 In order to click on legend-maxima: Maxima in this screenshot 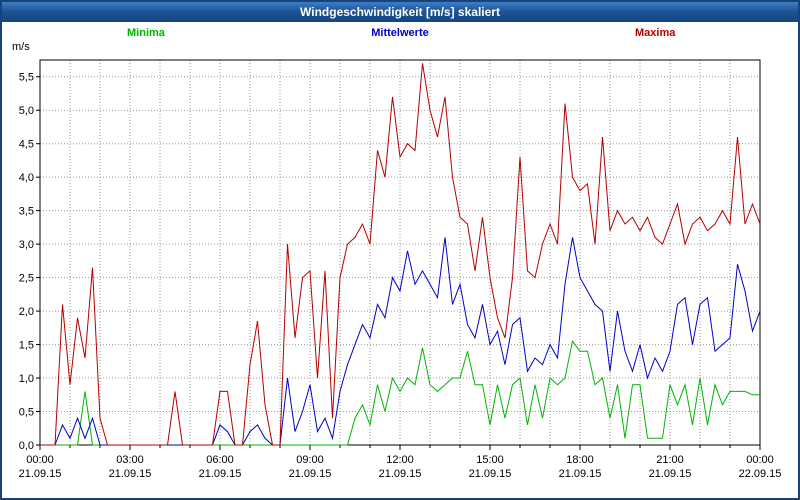, I will do `click(655, 33)`.